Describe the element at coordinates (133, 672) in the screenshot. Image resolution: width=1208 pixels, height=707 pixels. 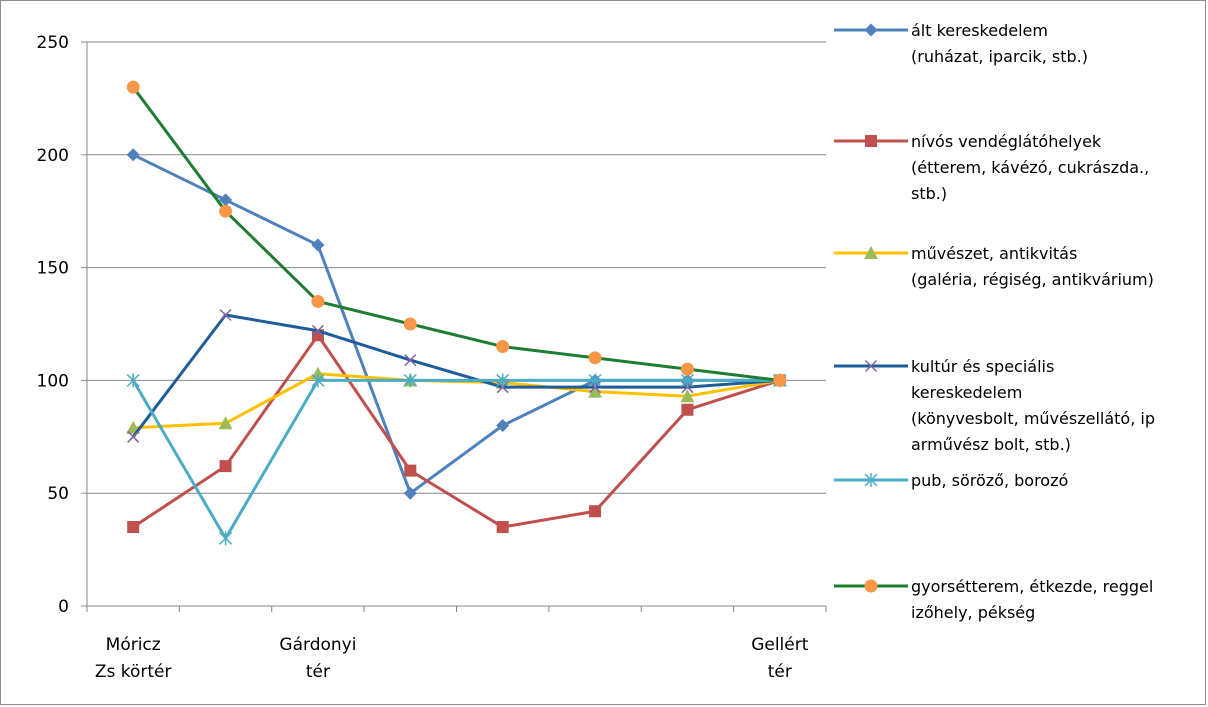
I see `x-tick-label: Zs körtér` at that location.